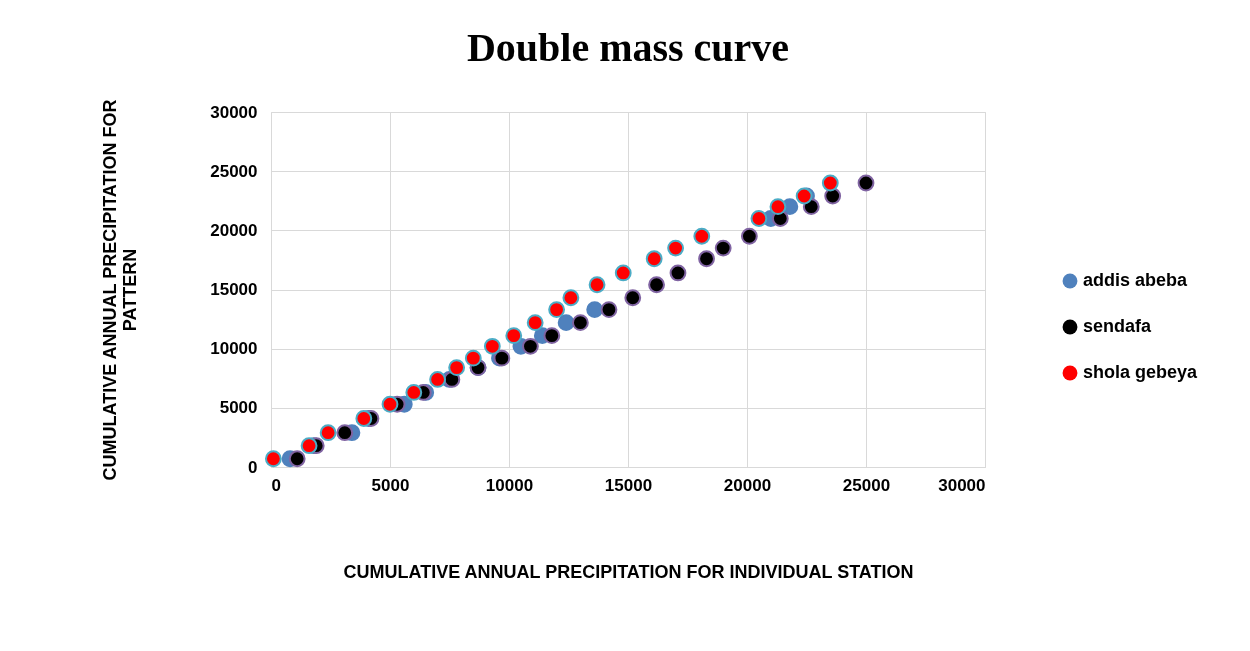  What do you see at coordinates (628, 47) in the screenshot?
I see `chart-title: Double mass curve` at bounding box center [628, 47].